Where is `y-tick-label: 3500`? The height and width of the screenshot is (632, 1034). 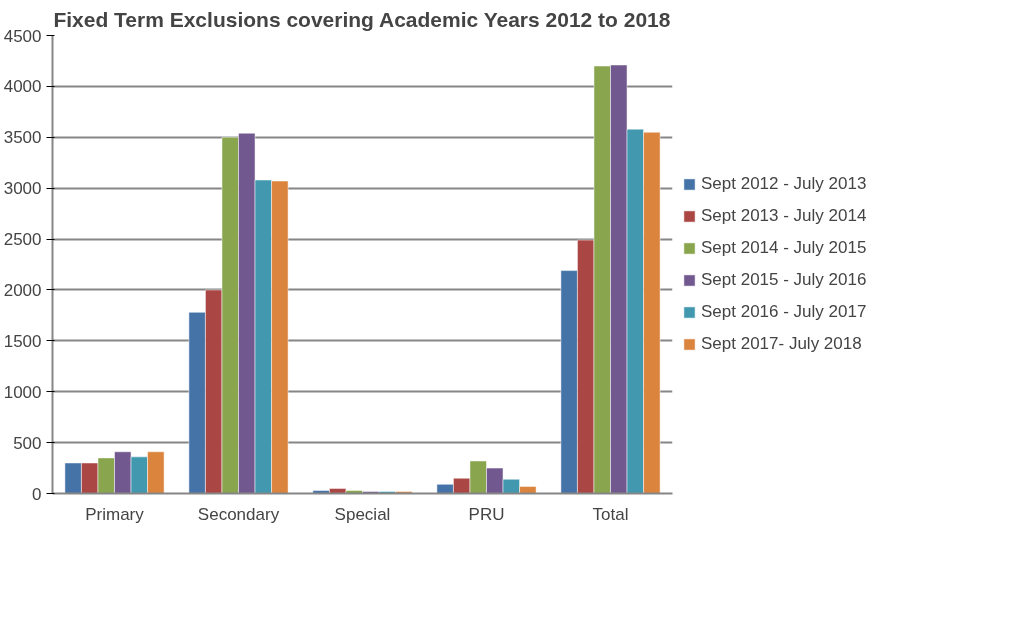 y-tick-label: 3500 is located at coordinates (22, 138).